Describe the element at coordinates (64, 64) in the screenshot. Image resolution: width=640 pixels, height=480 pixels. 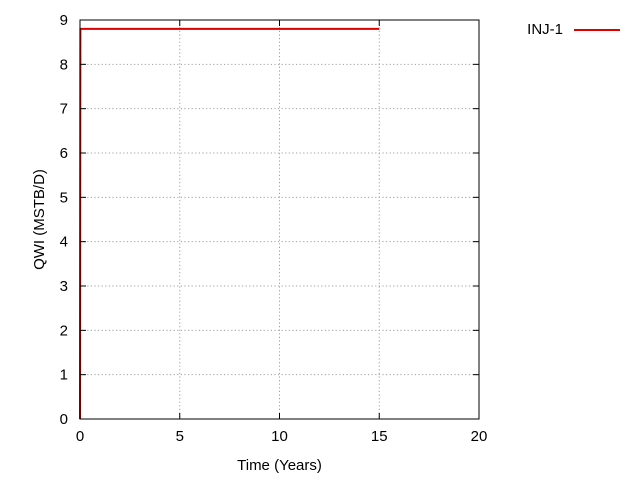
I see `y-tick-label: 8` at that location.